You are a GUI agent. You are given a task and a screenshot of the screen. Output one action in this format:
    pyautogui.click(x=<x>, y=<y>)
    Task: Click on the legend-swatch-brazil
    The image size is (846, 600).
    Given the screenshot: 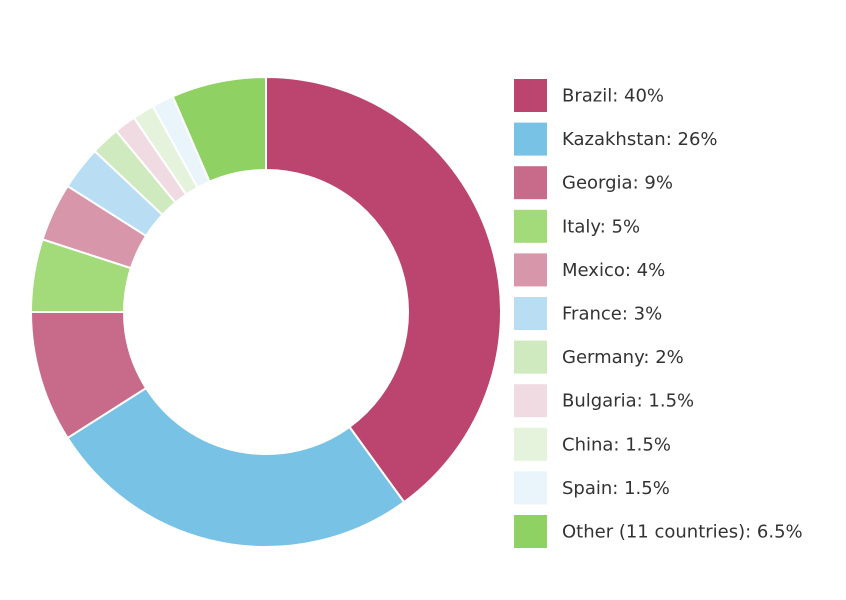 What is the action you would take?
    pyautogui.click(x=530, y=95)
    